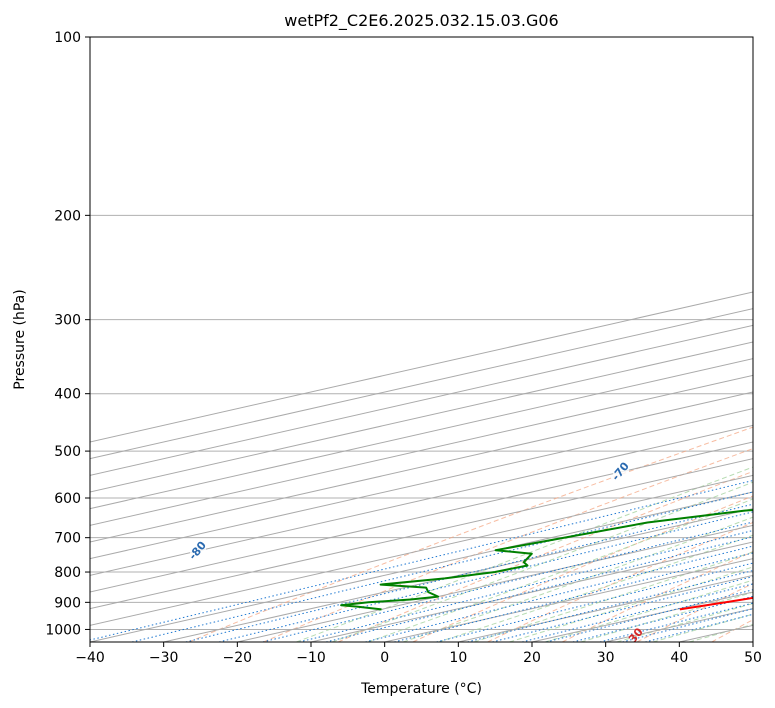 Image resolution: width=775 pixels, height=708 pixels. What do you see at coordinates (67, 334) in the screenshot?
I see `y-axis-ticks: 100 200 300 400 500 600 700 800 900 1000` at bounding box center [67, 334].